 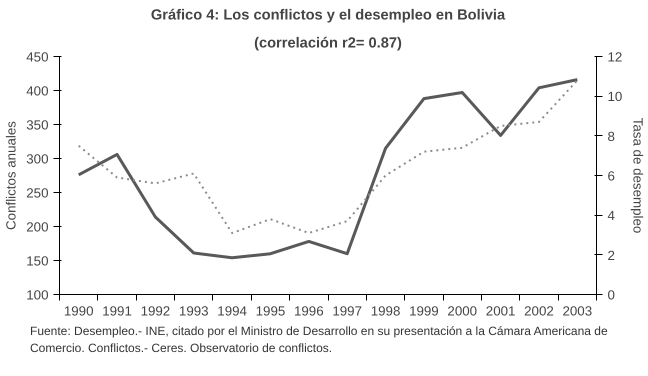 I want to click on y-tick-label: 100, so click(x=37, y=295).